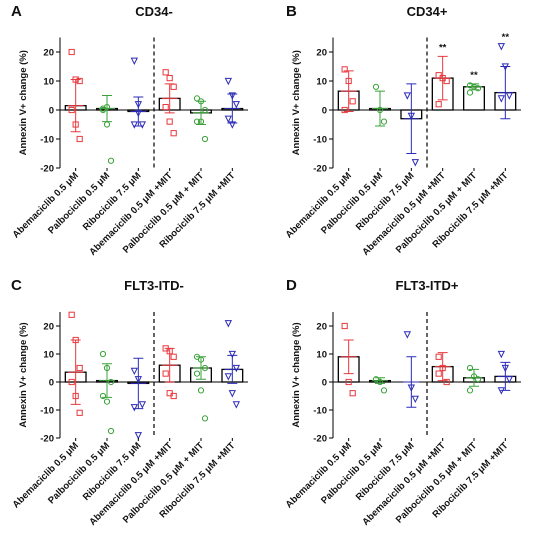 The image size is (550, 542). What do you see at coordinates (291, 285) in the screenshot?
I see `panel-label: D` at bounding box center [291, 285].